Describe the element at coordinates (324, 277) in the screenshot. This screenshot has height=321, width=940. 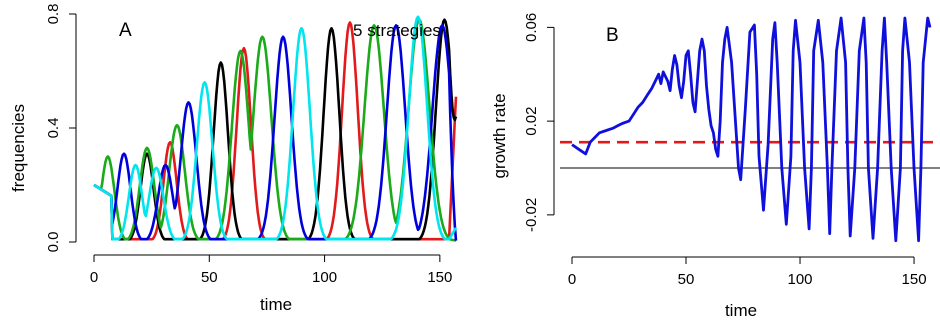
I see `panel-a-x-tick-label: 100` at that location.